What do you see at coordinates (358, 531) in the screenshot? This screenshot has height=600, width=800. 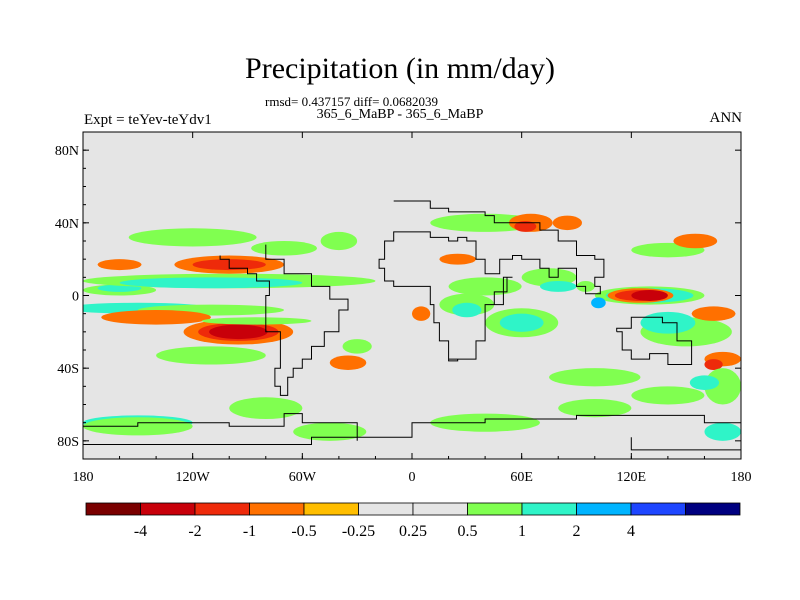 I see `colorbar-label-4: -0.25` at bounding box center [358, 531].